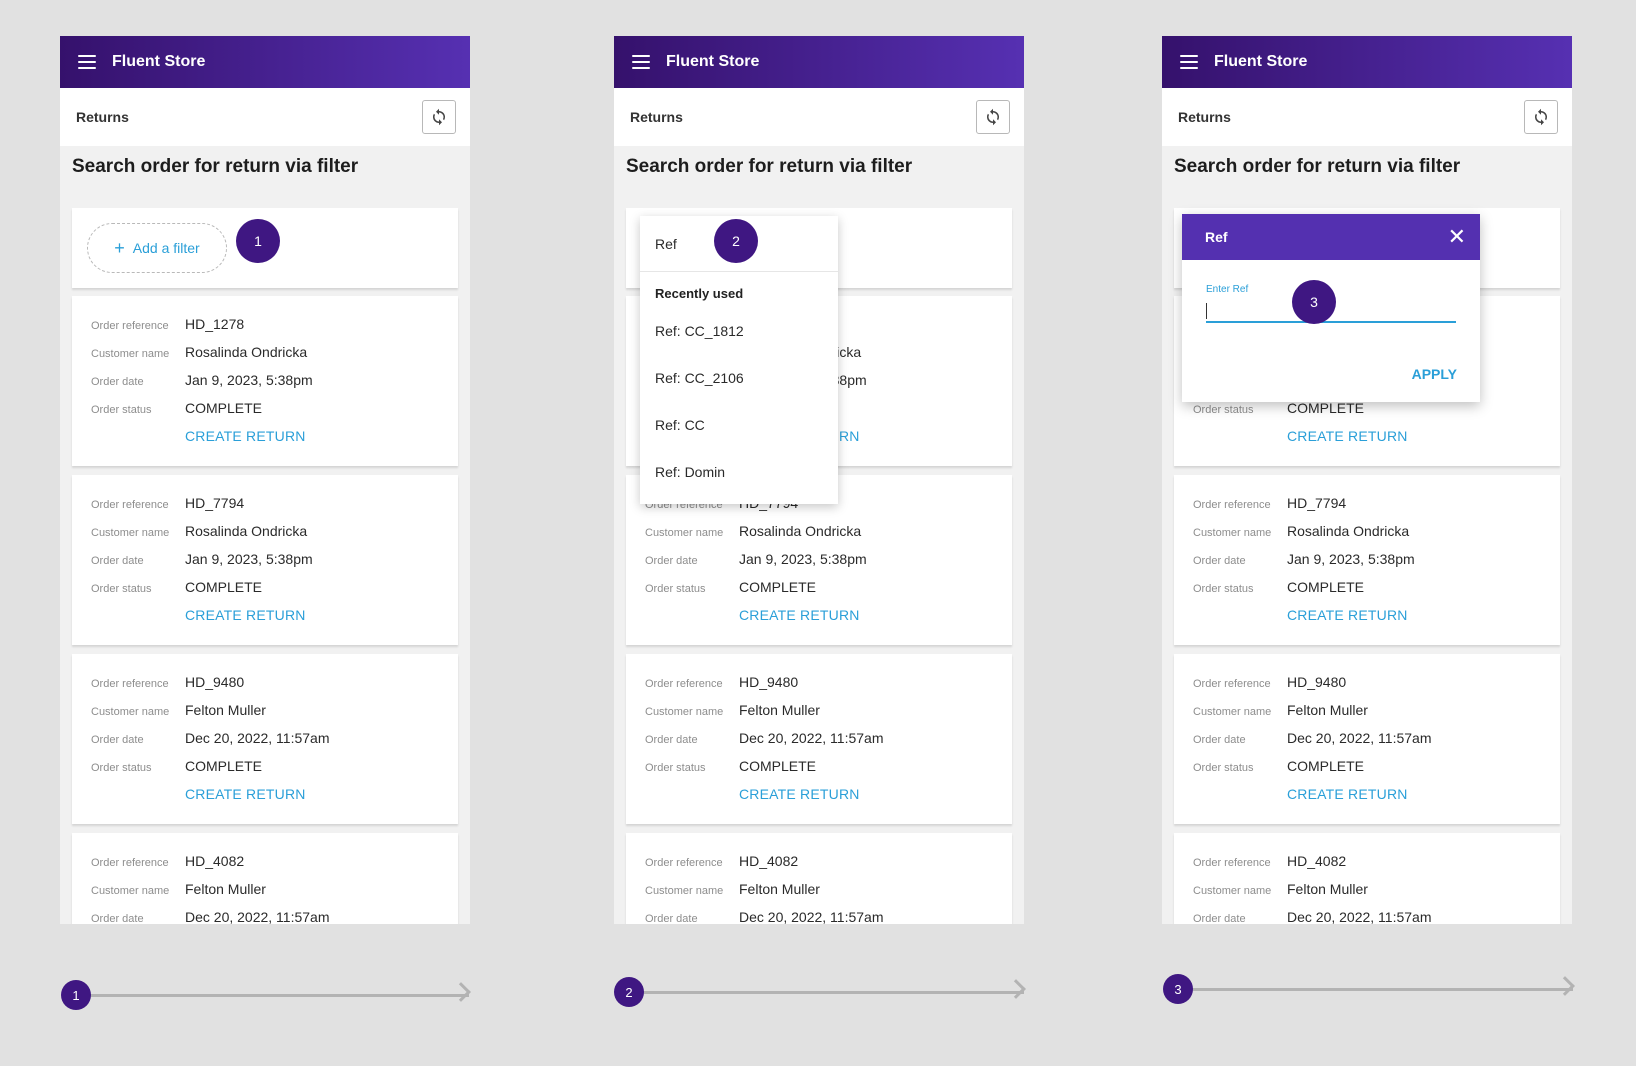 This screenshot has height=1066, width=1636. I want to click on timeline-step-badge: 1, so click(76, 995).